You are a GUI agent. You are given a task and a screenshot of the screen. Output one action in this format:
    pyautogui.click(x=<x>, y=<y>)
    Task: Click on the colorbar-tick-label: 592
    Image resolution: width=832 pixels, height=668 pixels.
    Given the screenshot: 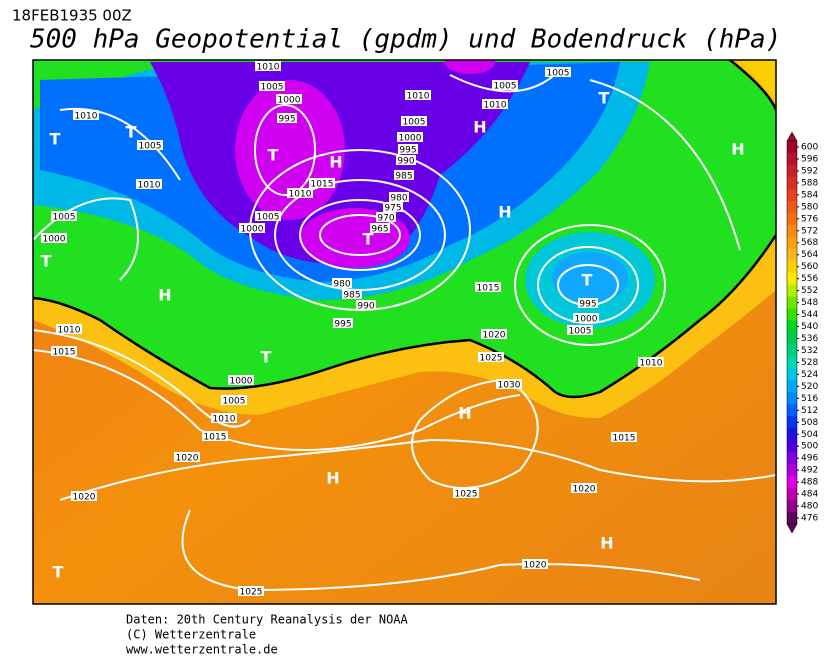 What is the action you would take?
    pyautogui.click(x=809, y=171)
    